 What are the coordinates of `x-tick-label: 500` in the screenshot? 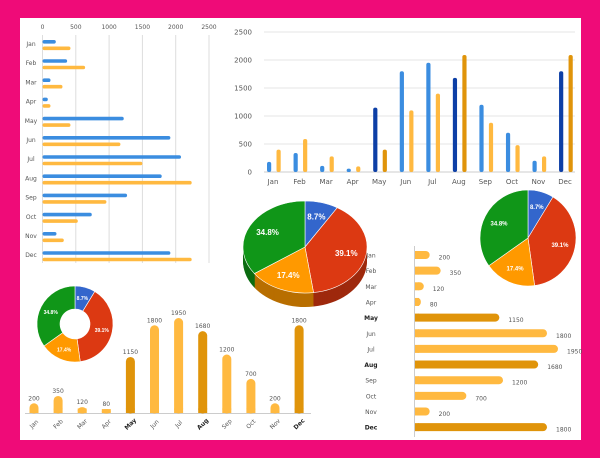 It's located at (76, 27).